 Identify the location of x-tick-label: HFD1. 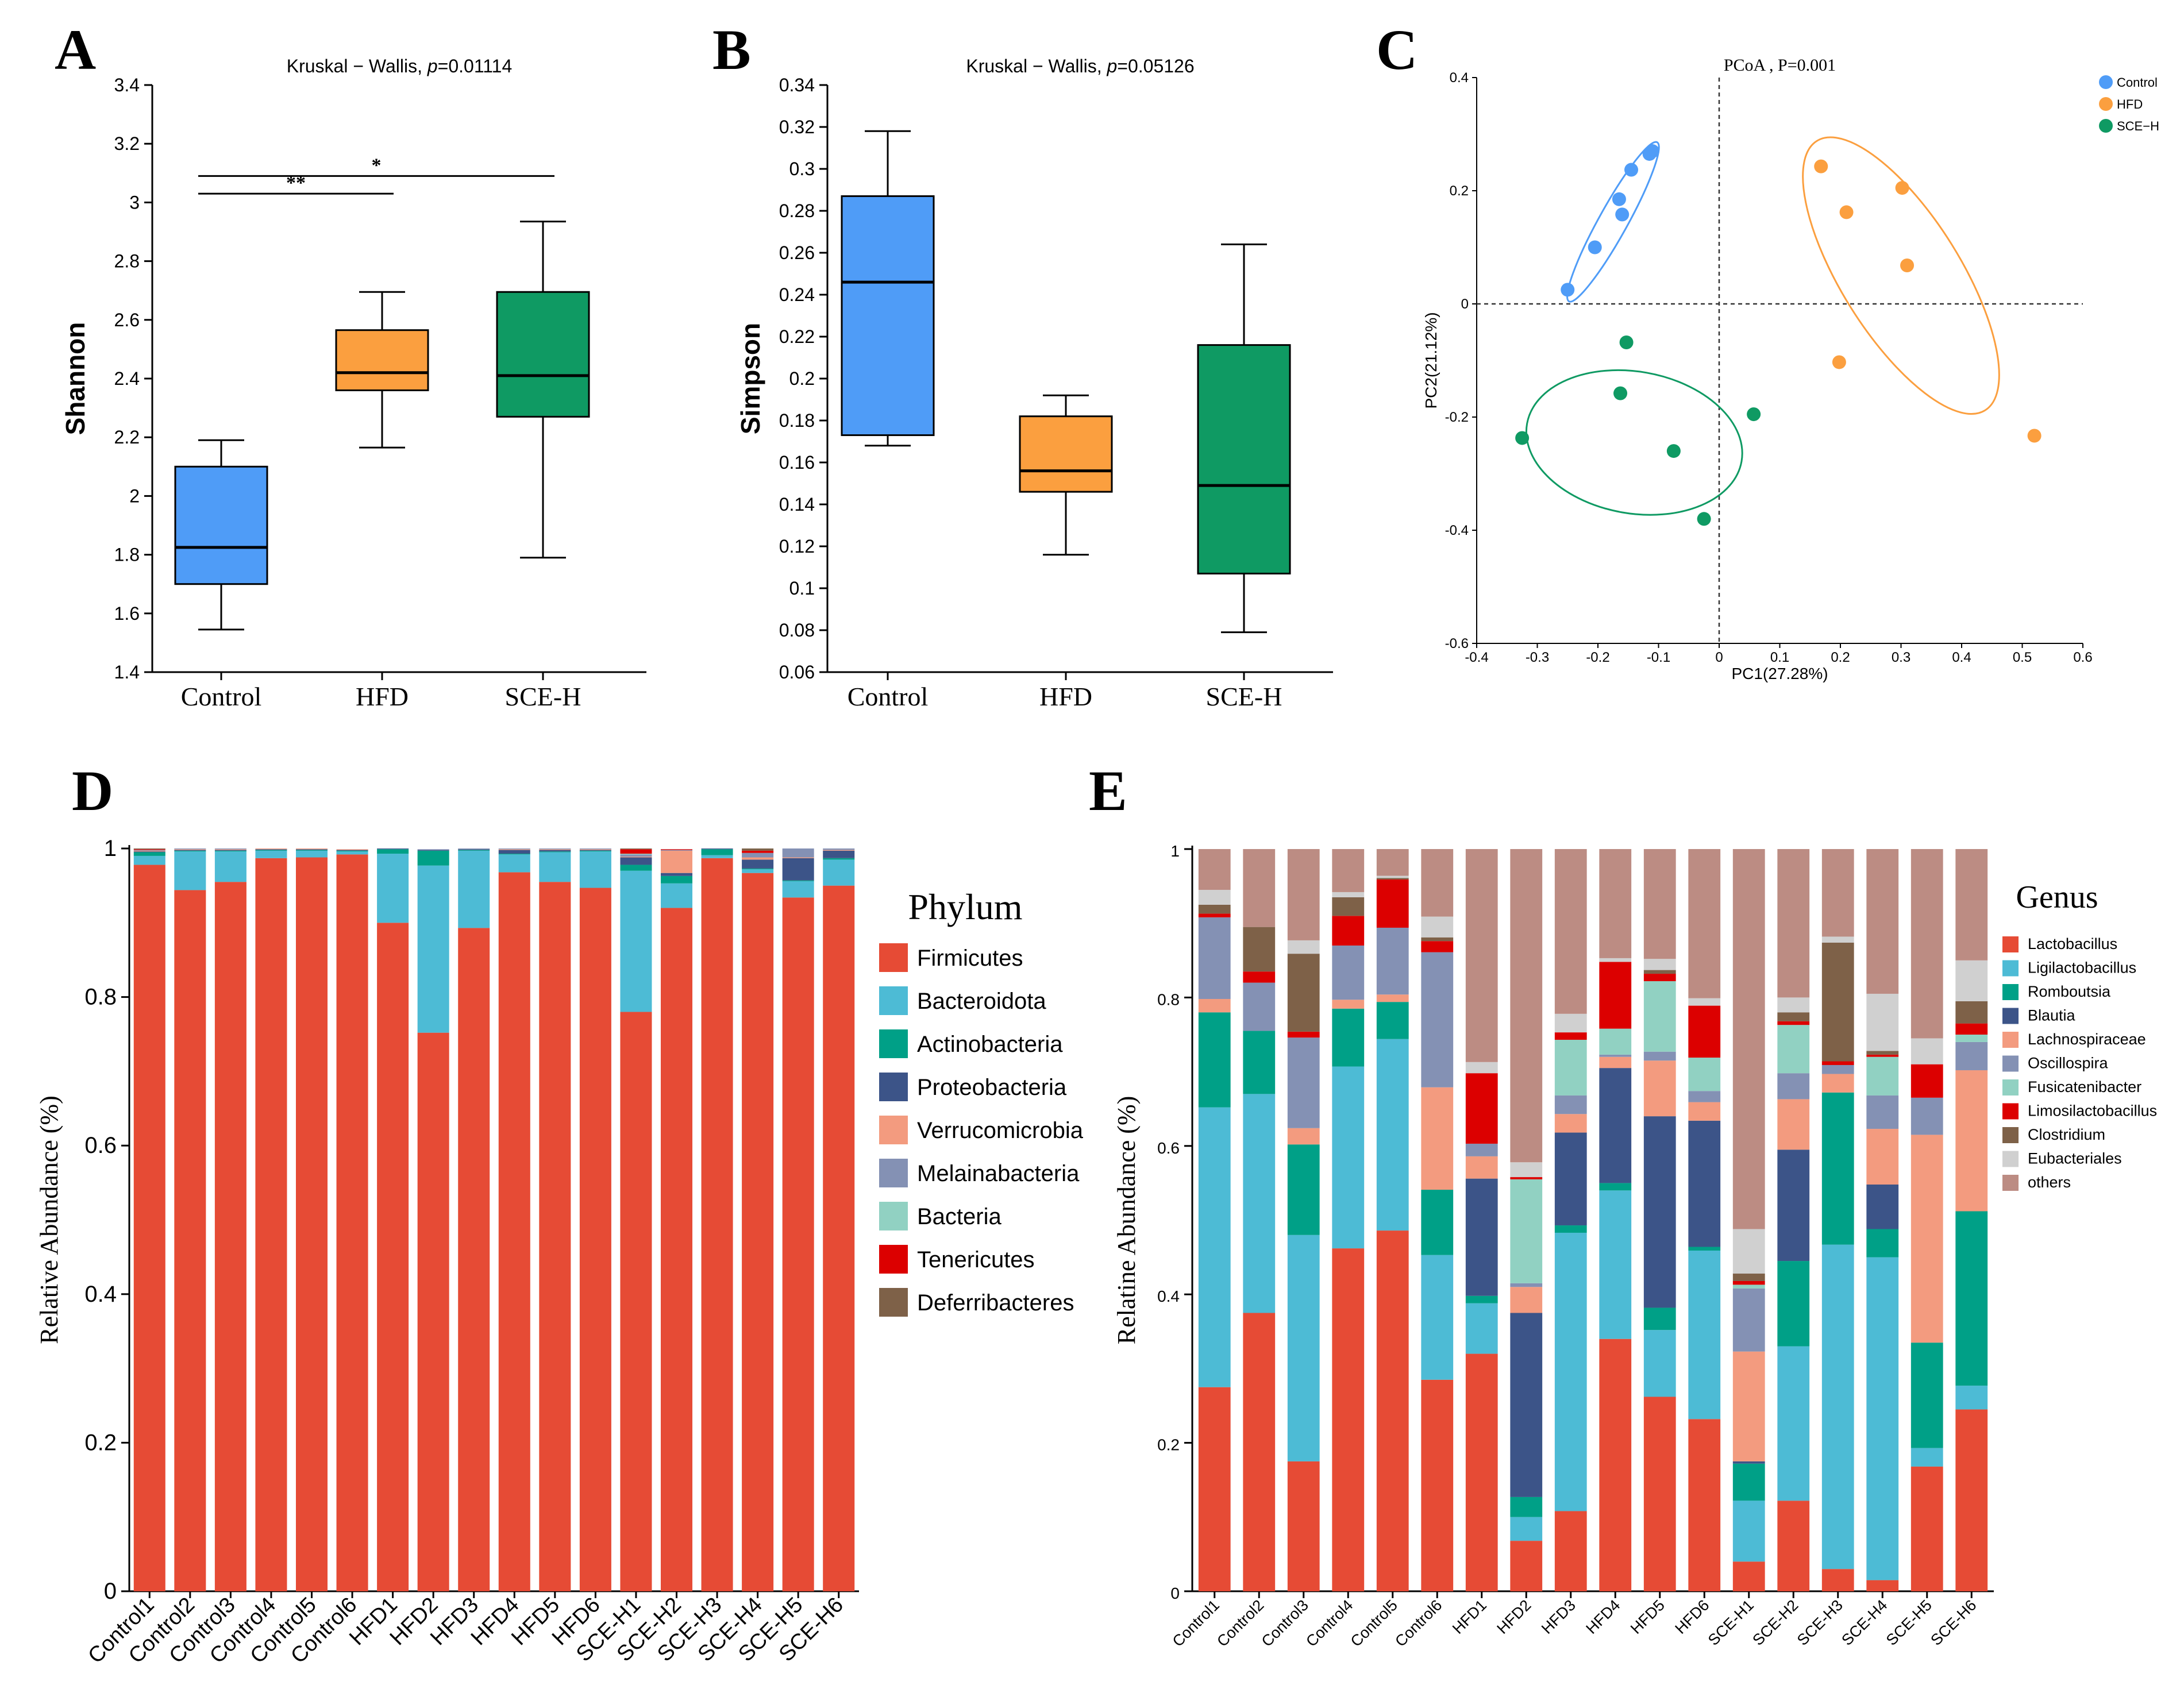
(1469, 1617).